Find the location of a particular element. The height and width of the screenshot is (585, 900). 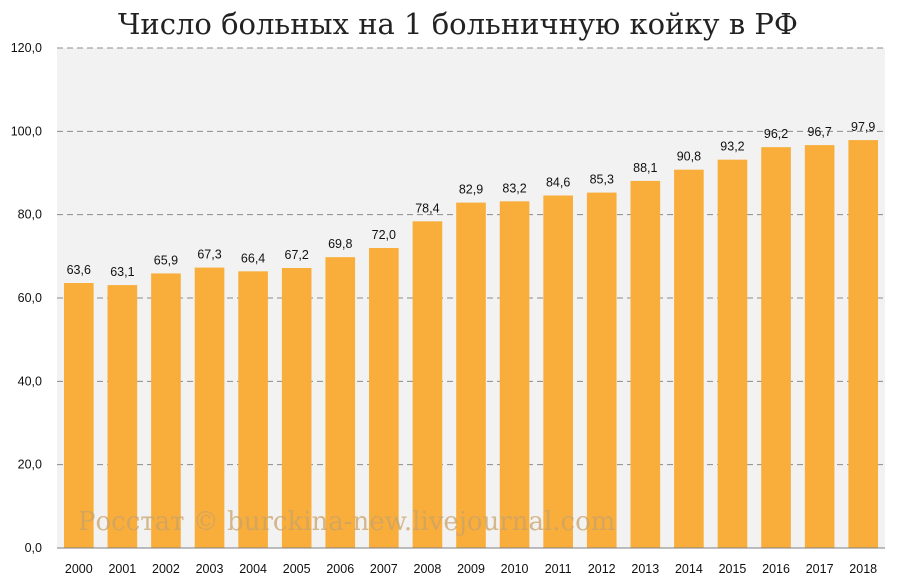

bar-2016 is located at coordinates (776, 347).